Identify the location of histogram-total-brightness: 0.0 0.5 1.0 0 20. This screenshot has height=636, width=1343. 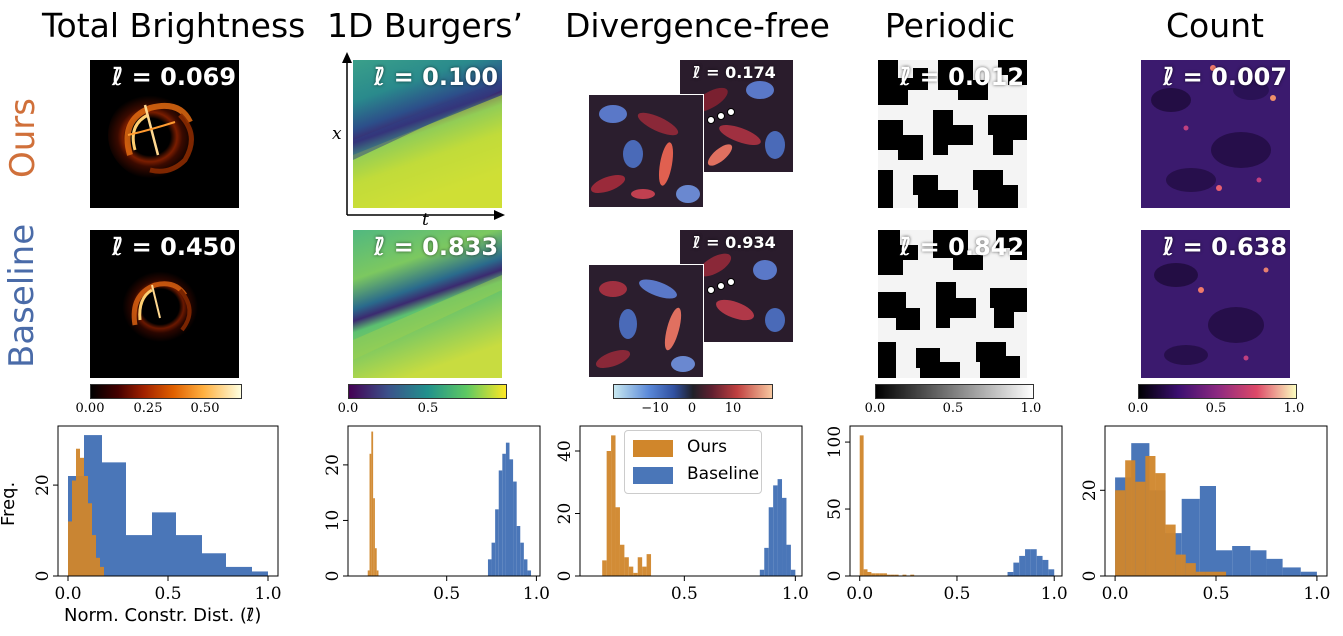
(157, 514).